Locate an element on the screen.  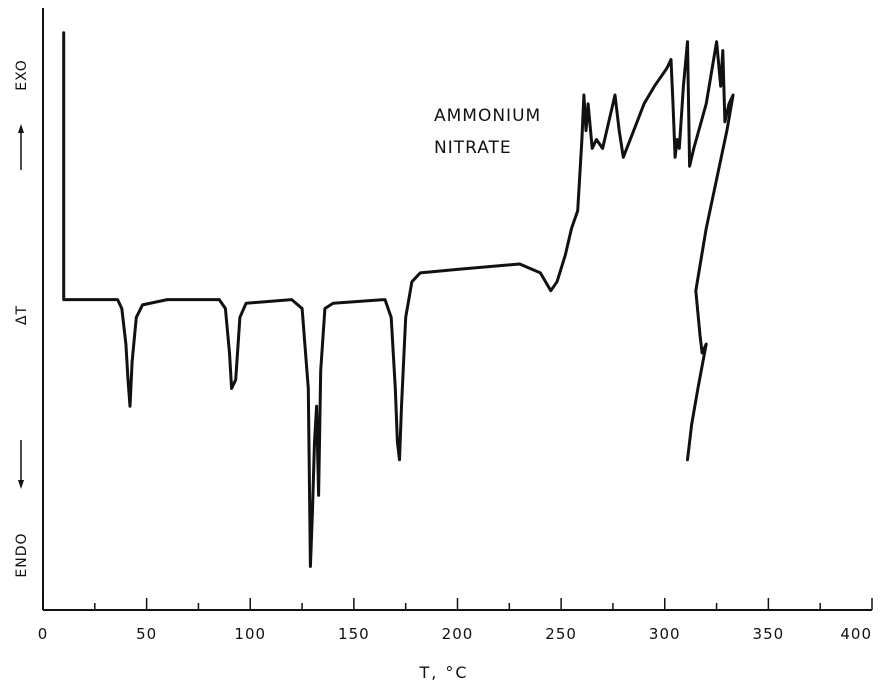
x-tick-label: 0 is located at coordinates (43, 634).